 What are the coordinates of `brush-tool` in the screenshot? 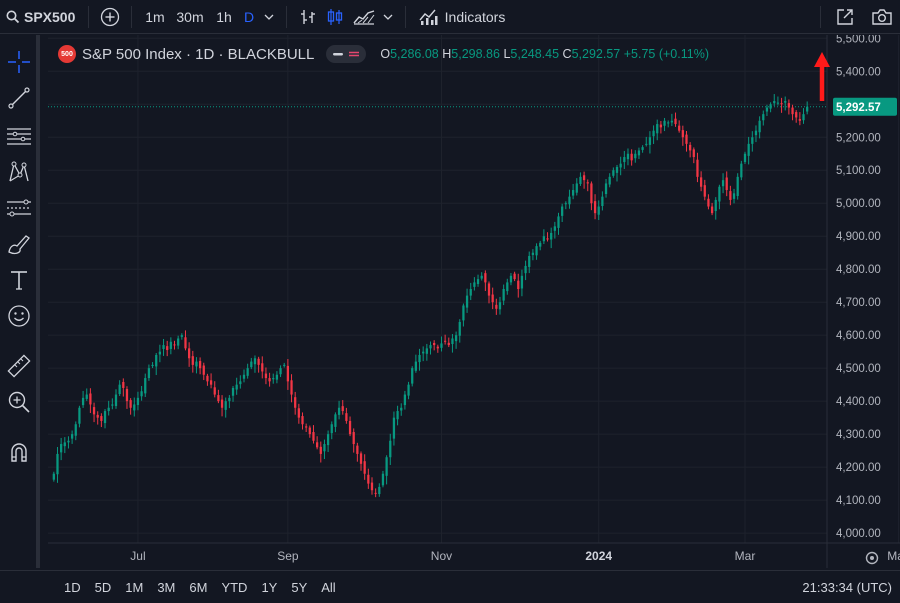 It's located at (19, 244).